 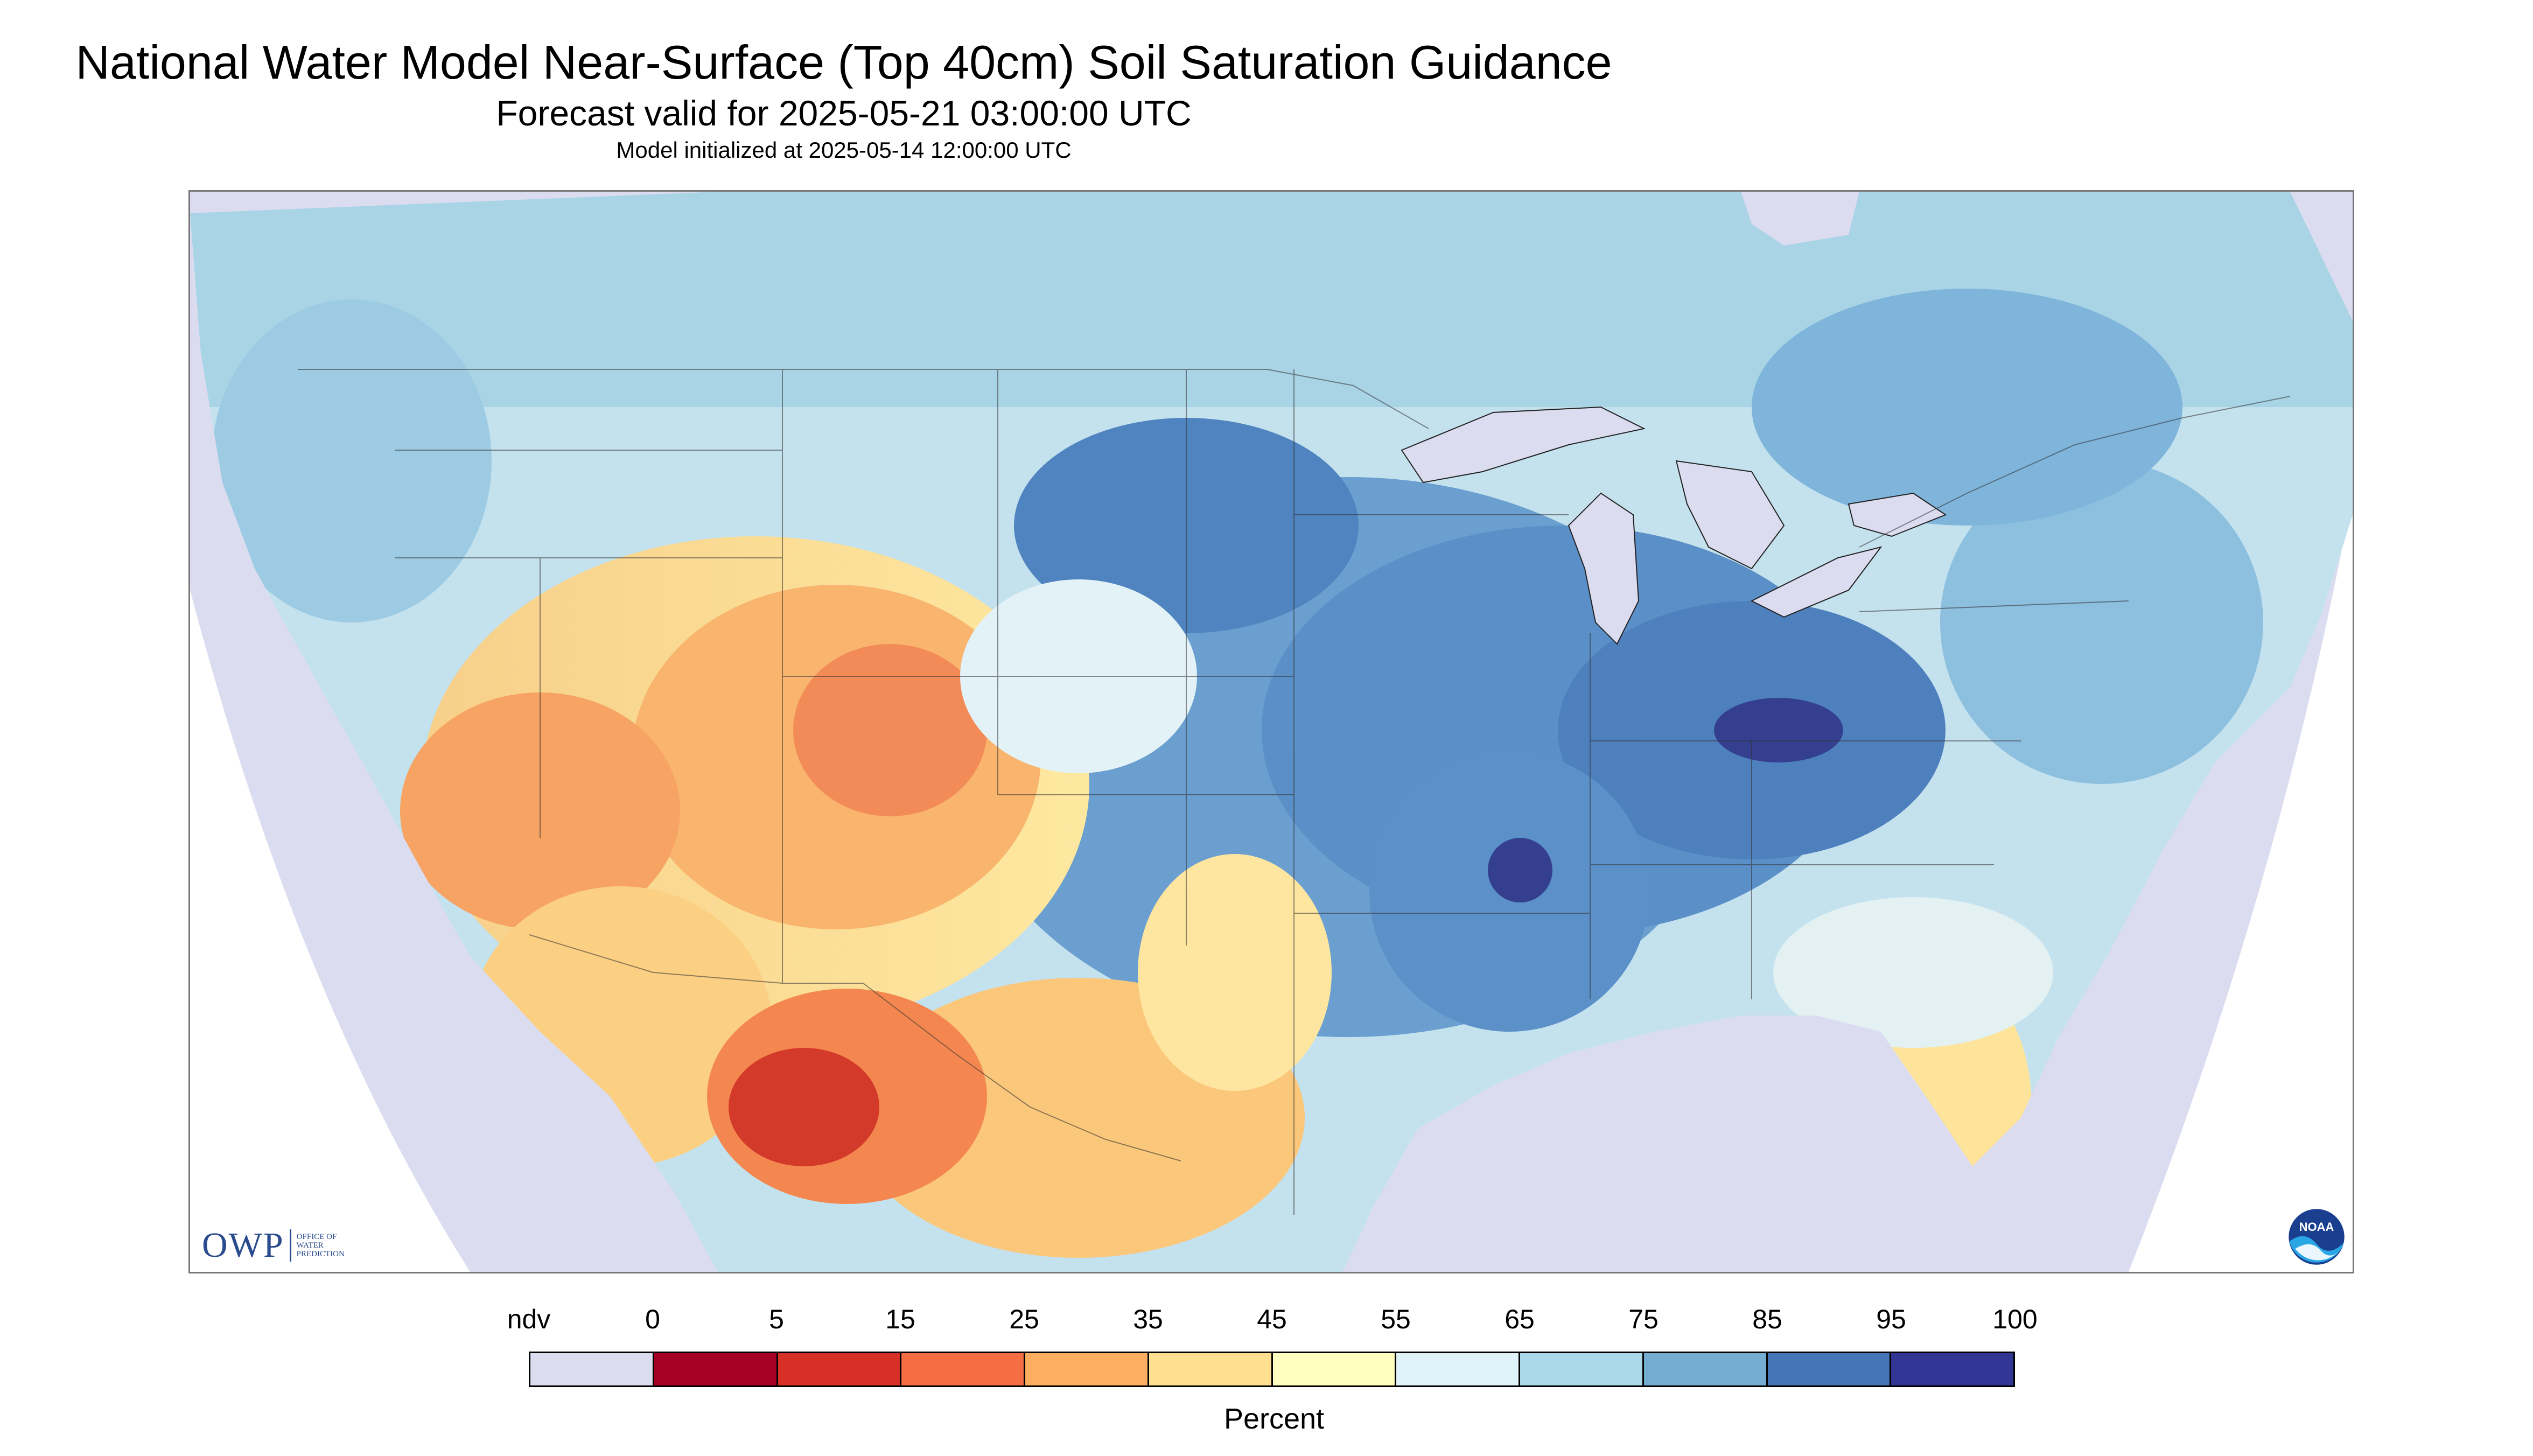 I want to click on owp-logo: OWP OFFICE OF WATER PREDICTION, so click(x=290, y=1245).